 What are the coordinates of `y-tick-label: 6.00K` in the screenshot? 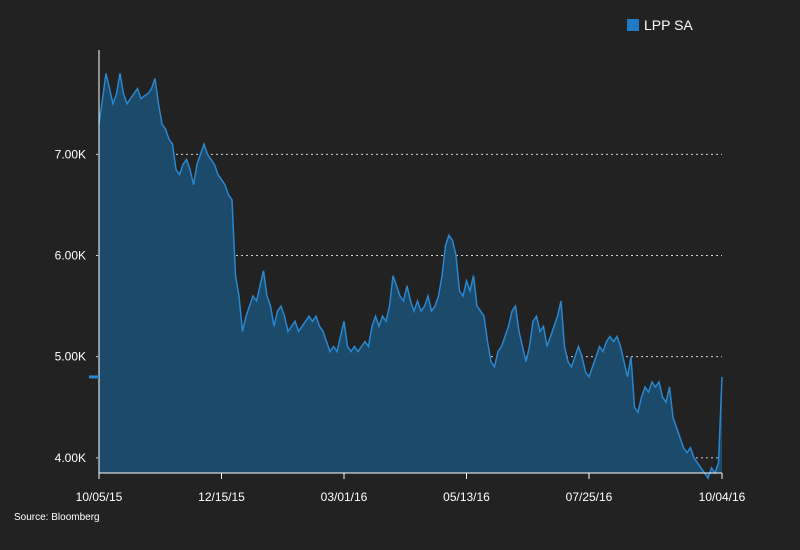 It's located at (70, 256).